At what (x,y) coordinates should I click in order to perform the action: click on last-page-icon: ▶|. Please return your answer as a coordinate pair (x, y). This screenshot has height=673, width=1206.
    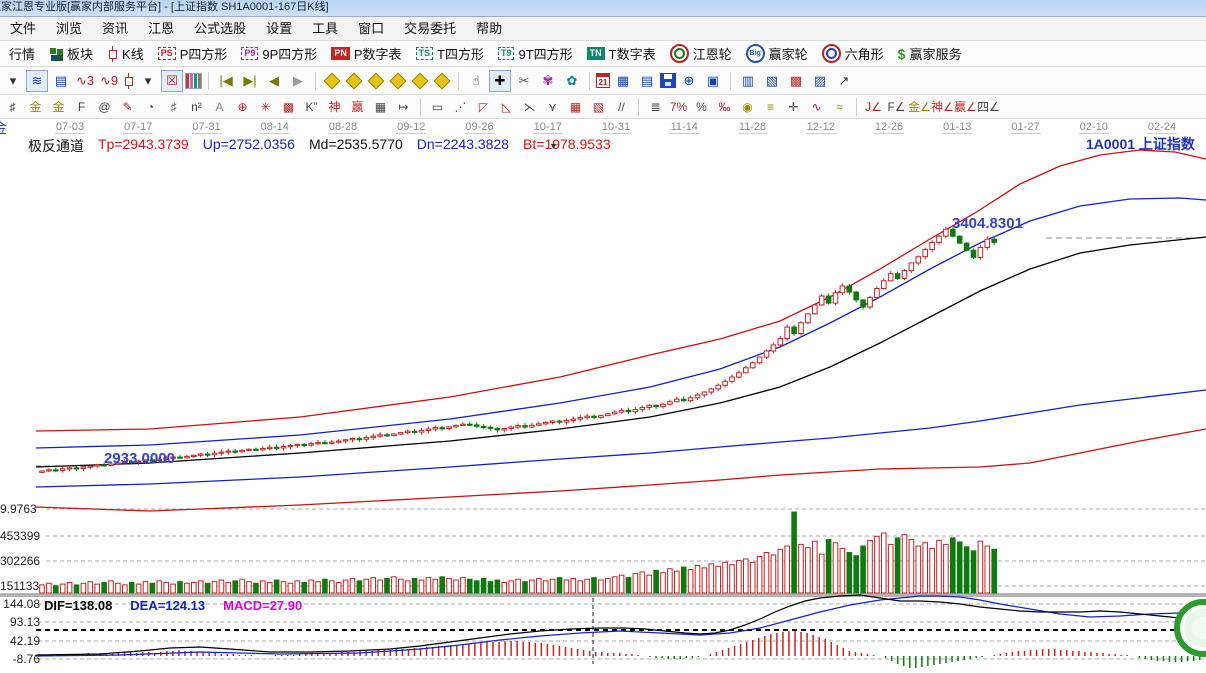
    Looking at the image, I should click on (250, 80).